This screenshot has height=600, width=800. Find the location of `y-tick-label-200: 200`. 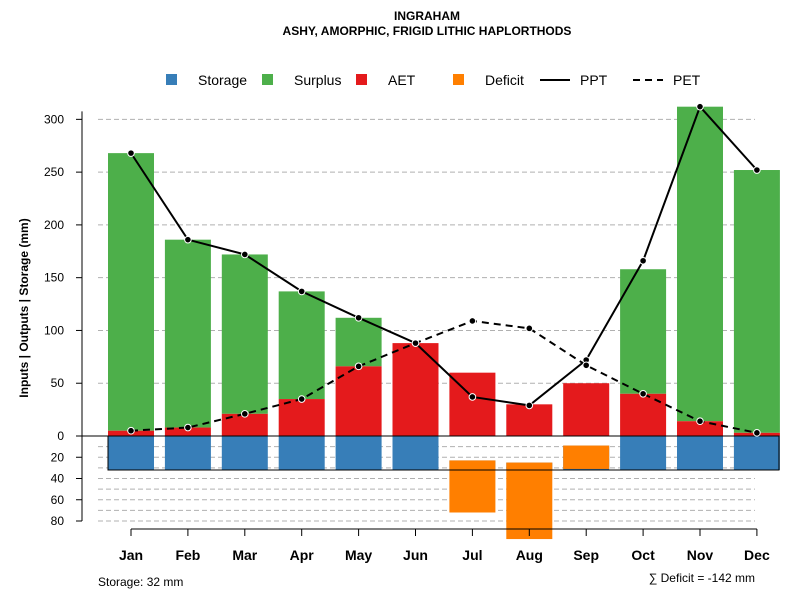

y-tick-label-200: 200 is located at coordinates (54, 225).